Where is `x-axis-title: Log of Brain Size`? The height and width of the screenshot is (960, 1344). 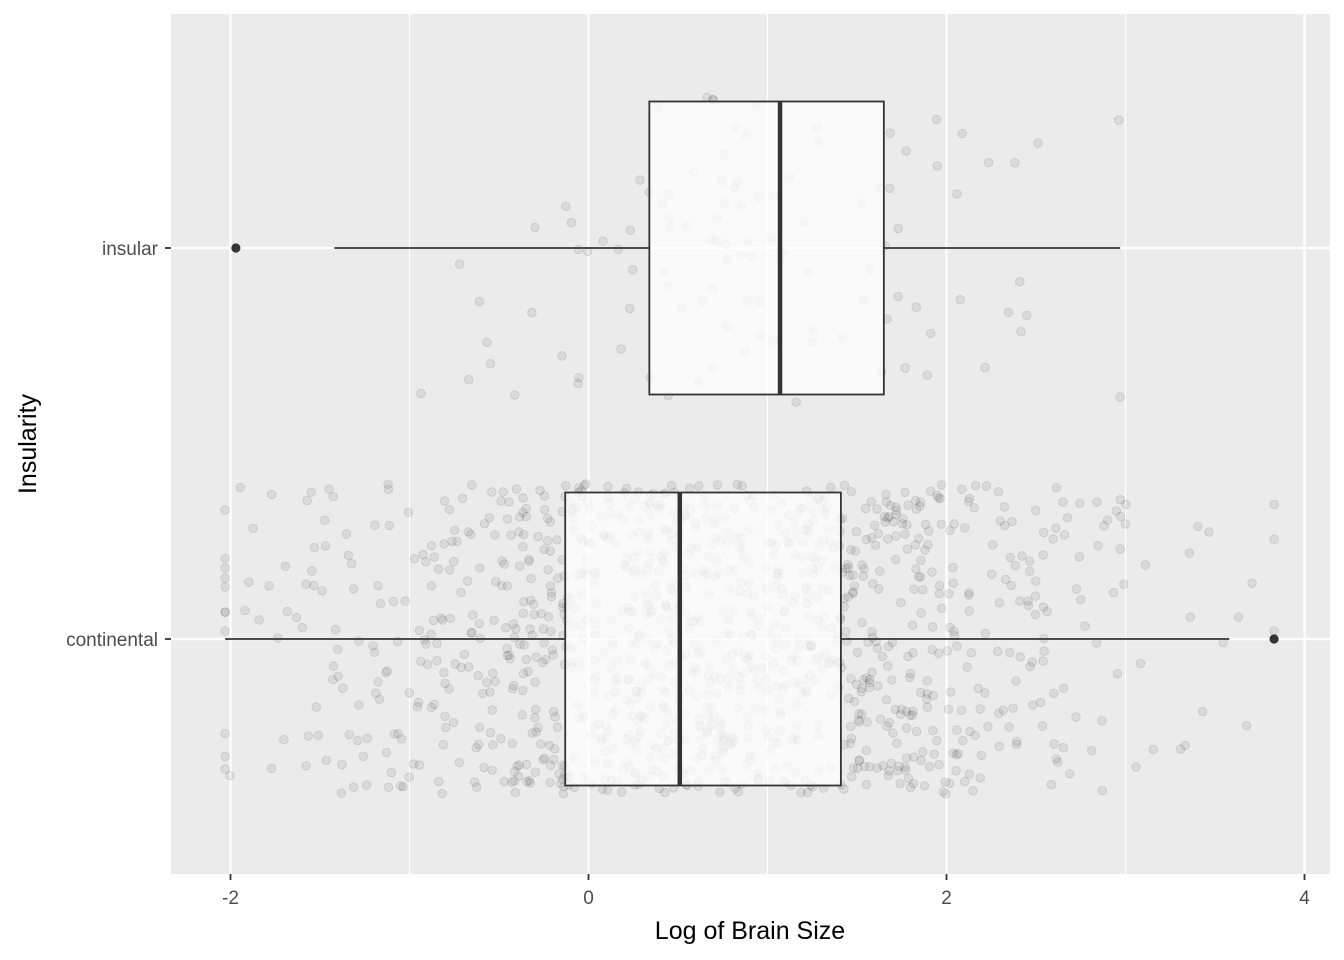 x-axis-title: Log of Brain Size is located at coordinates (750, 931).